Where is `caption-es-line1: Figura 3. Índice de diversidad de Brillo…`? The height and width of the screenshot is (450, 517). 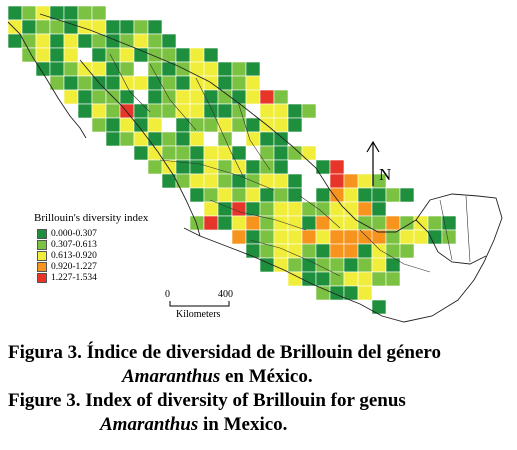
caption-es-line1: Figura 3. Índice de diversidad de Brillo… is located at coordinates (224, 352).